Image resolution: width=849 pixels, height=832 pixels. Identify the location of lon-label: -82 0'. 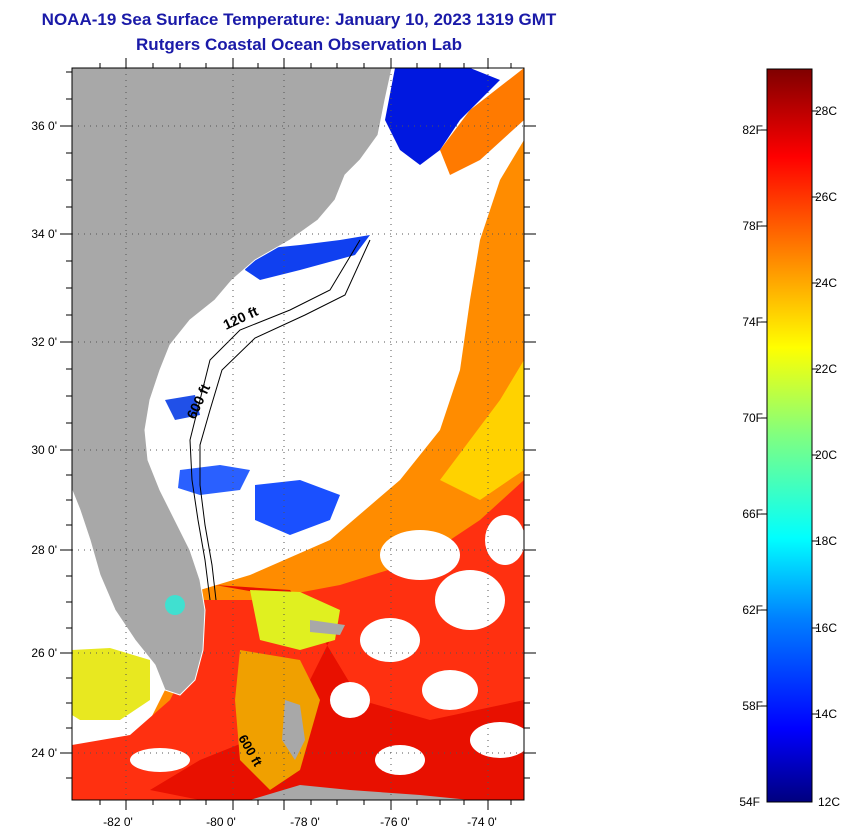
(118, 822).